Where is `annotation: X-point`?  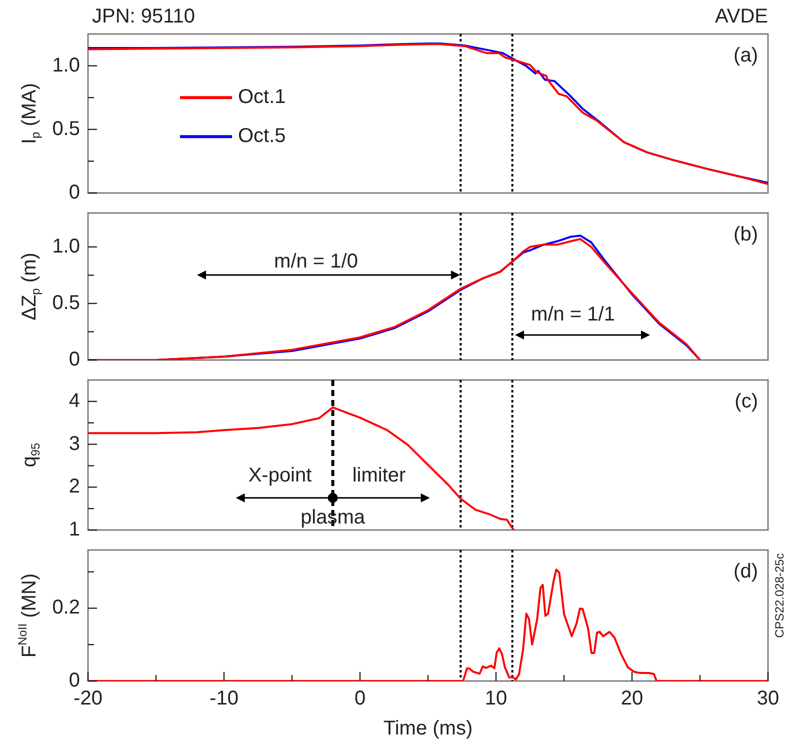
annotation: X-point is located at coordinates (280, 475).